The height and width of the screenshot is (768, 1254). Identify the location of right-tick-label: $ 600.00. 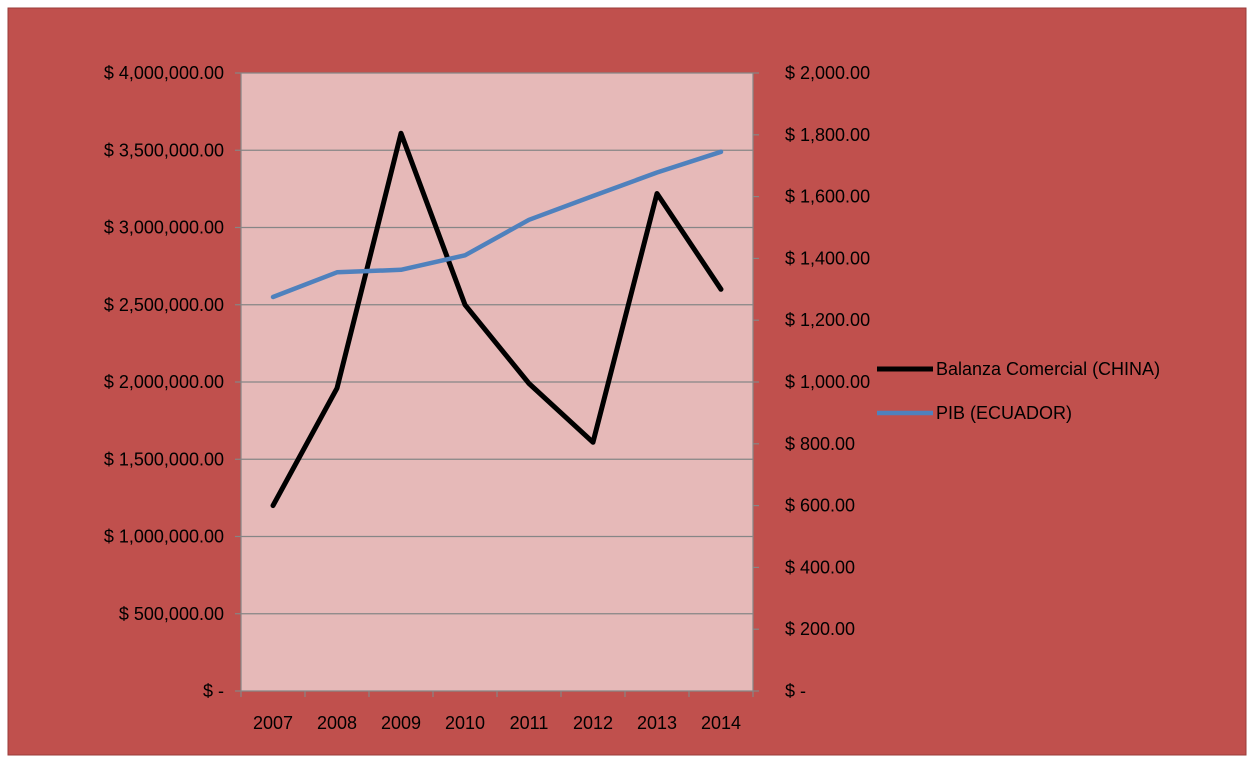
(820, 506).